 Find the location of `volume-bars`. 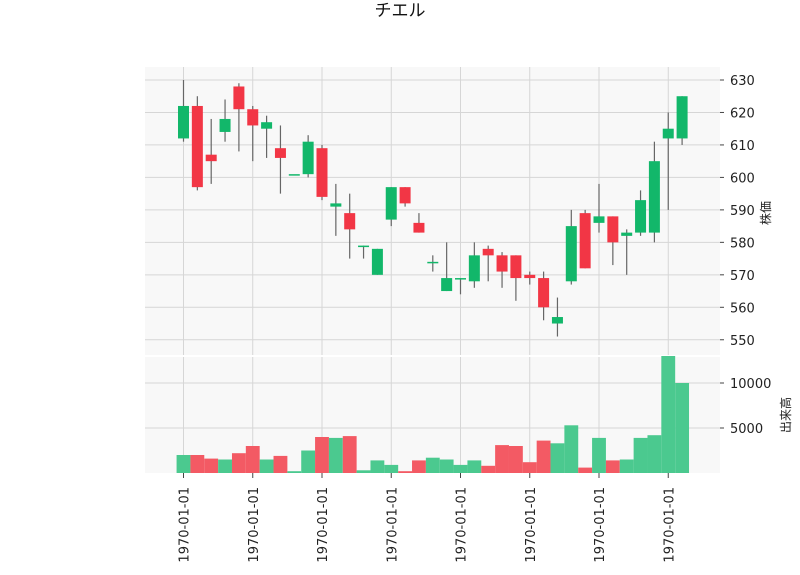

volume-bars is located at coordinates (433, 414).